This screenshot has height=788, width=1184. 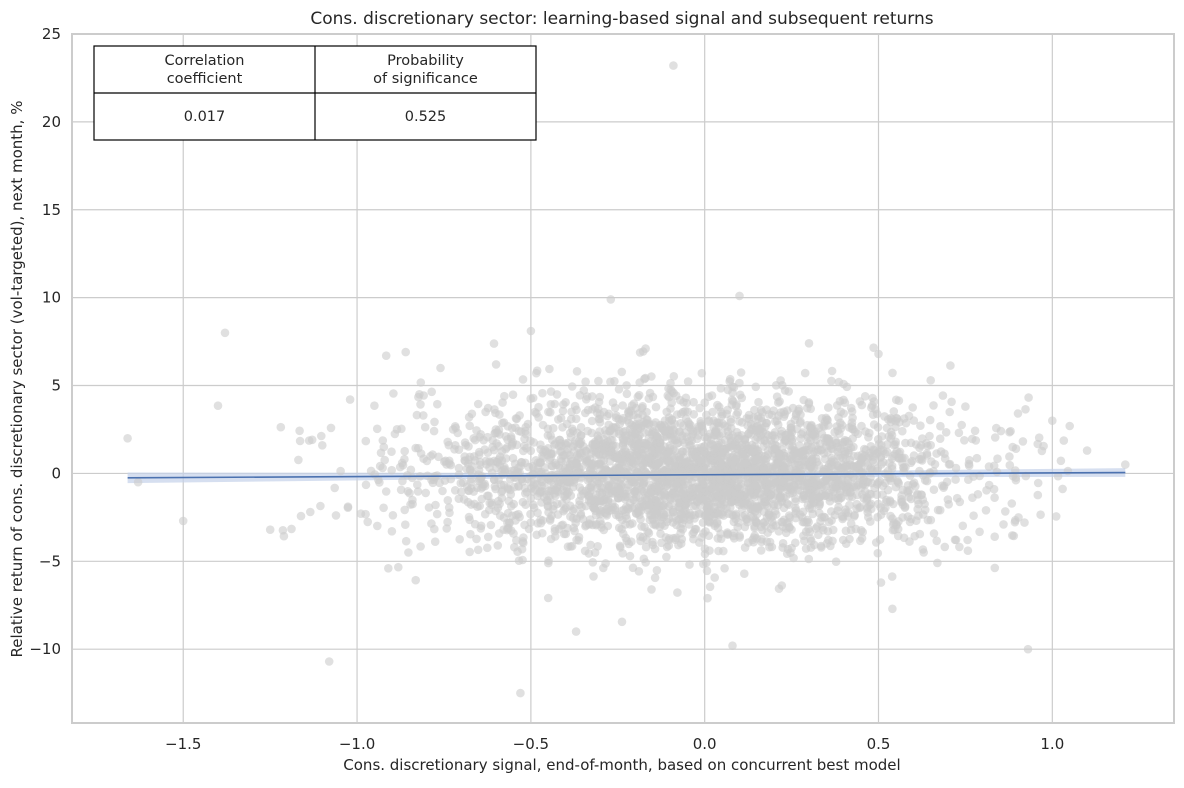 What do you see at coordinates (879, 744) in the screenshot?
I see `x-tick-label: 0.5` at bounding box center [879, 744].